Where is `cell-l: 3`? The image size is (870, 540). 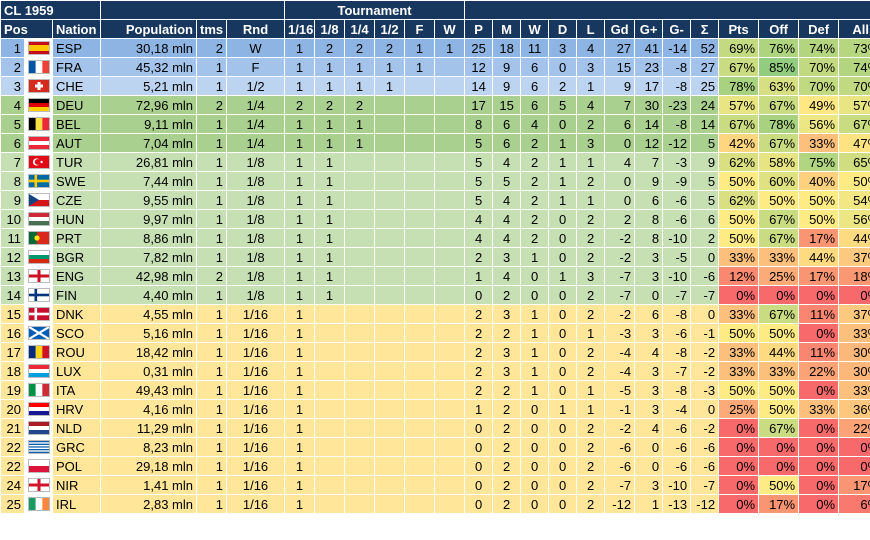 cell-l: 3 is located at coordinates (591, 276).